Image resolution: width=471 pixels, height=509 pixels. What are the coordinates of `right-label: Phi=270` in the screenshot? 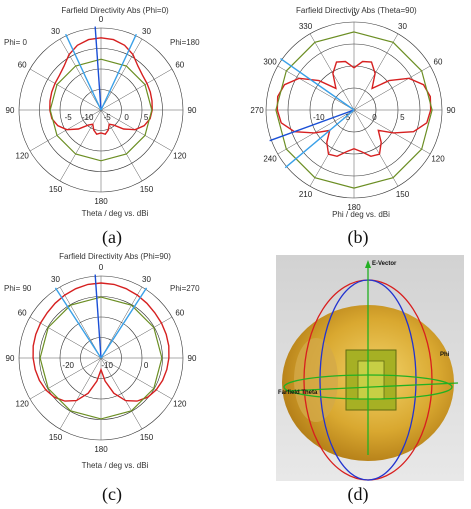 It's located at (185, 288).